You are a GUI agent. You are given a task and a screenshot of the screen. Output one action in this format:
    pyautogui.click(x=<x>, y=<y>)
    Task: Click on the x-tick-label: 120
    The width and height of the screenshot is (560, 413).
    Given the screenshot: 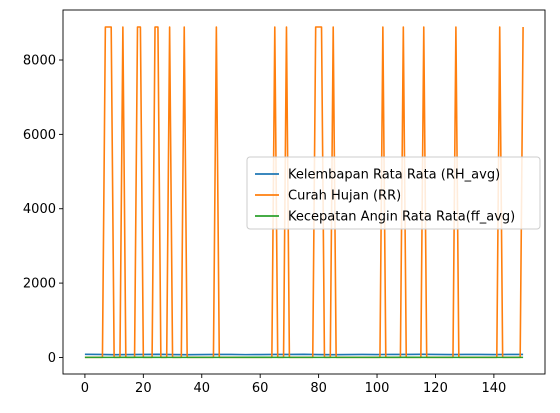 What is the action you would take?
    pyautogui.click(x=435, y=388)
    